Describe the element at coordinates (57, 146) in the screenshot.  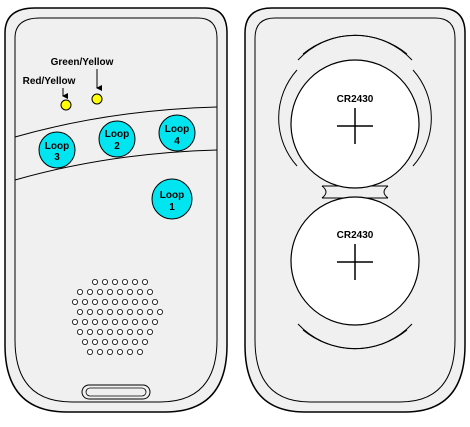
I see `loop-3-label: Loop` at that location.